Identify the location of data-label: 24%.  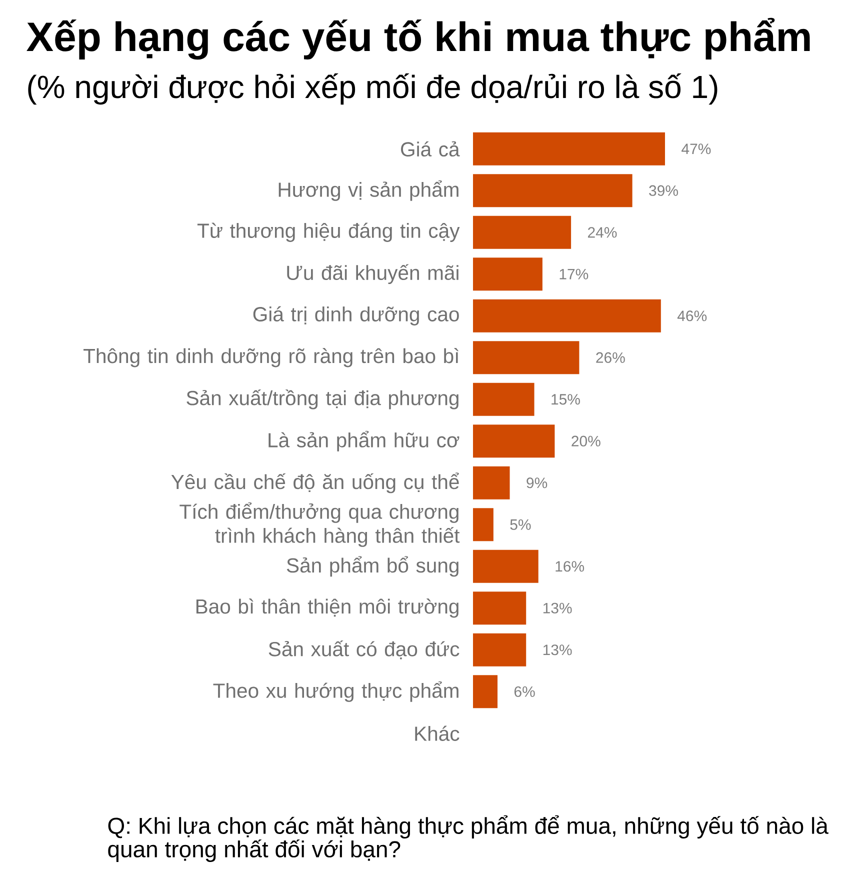
(602, 232).